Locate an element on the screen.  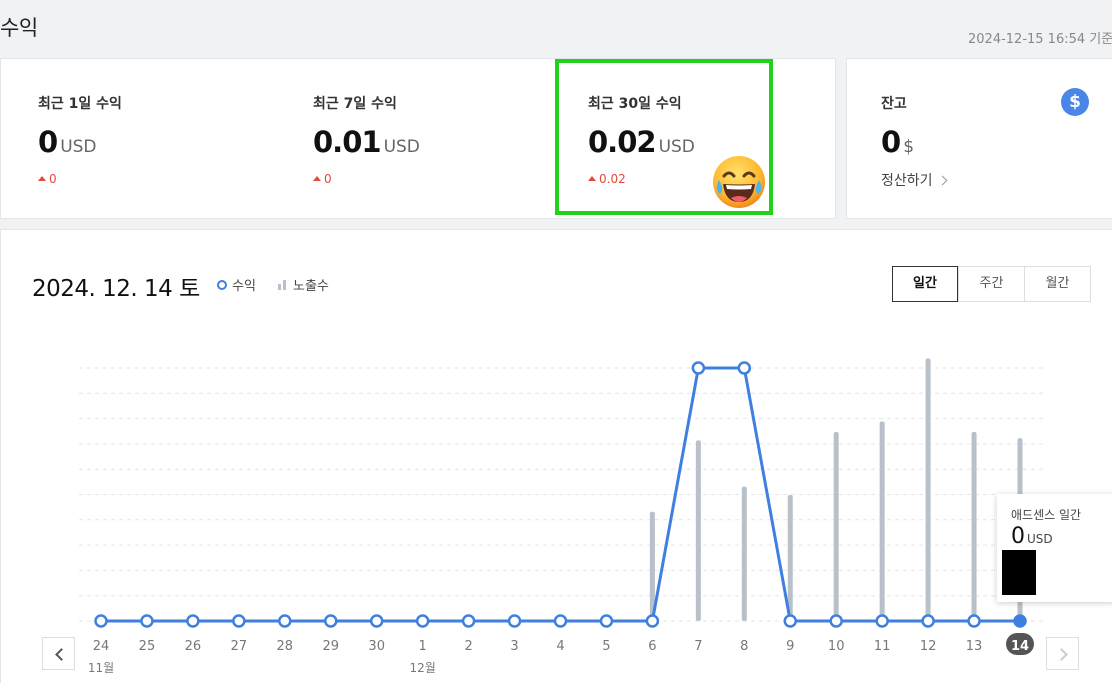
card-value: 0.02 USD is located at coordinates (641, 142).